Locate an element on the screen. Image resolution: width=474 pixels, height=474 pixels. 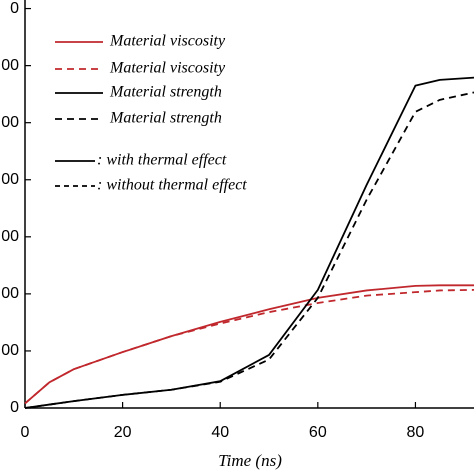
x-axis-label: Time (ns) is located at coordinates (250, 460).